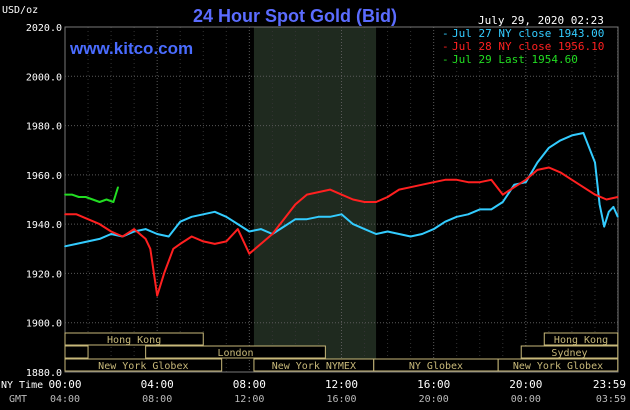 This screenshot has width=630, height=410. Describe the element at coordinates (44, 77) in the screenshot. I see `y-tick-label: 2000.0` at that location.